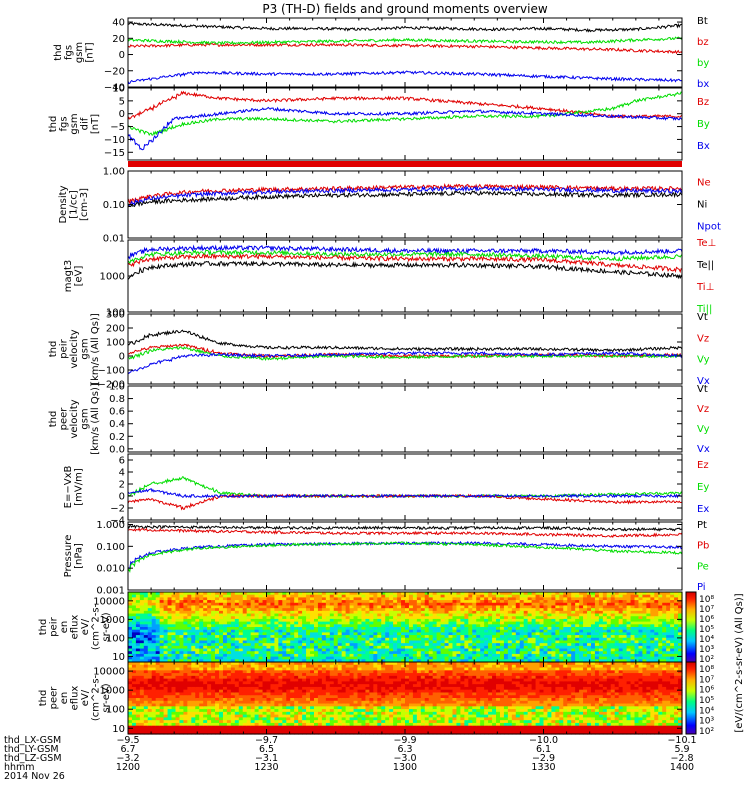 This screenshot has height=800, width=750. What do you see at coordinates (112, 620) in the screenshot?
I see `y-tick-label: 1000` at bounding box center [112, 620].